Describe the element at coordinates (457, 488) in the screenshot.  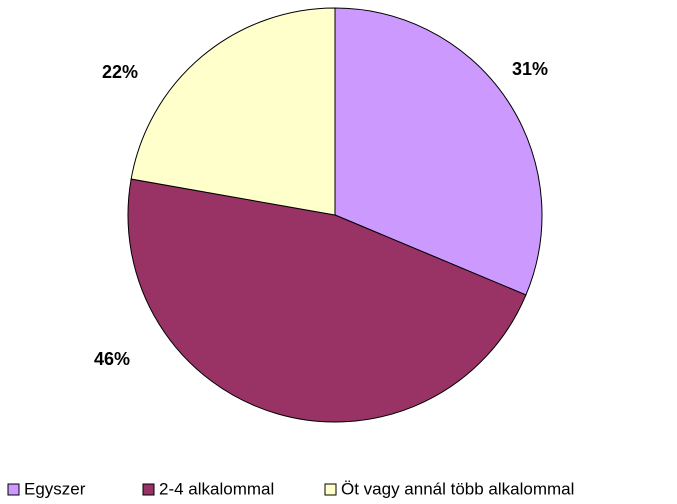
I see `legend-label: Öt vagy annál több alkalommal` at that location.